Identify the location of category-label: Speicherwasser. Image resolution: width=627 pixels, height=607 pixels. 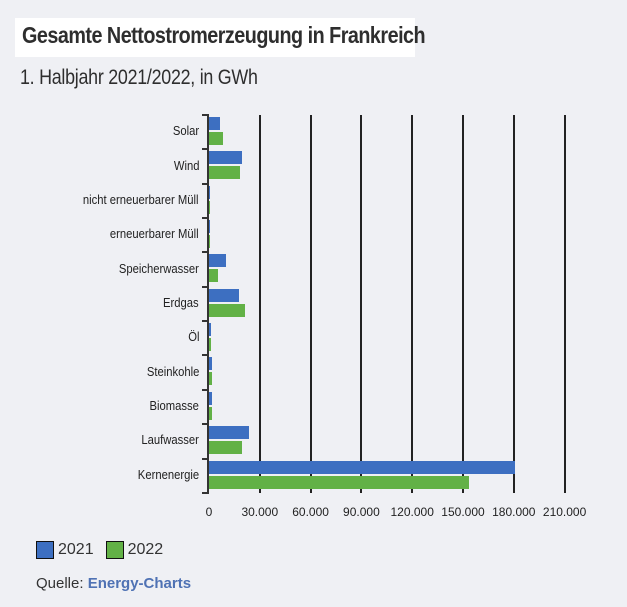
(158, 268).